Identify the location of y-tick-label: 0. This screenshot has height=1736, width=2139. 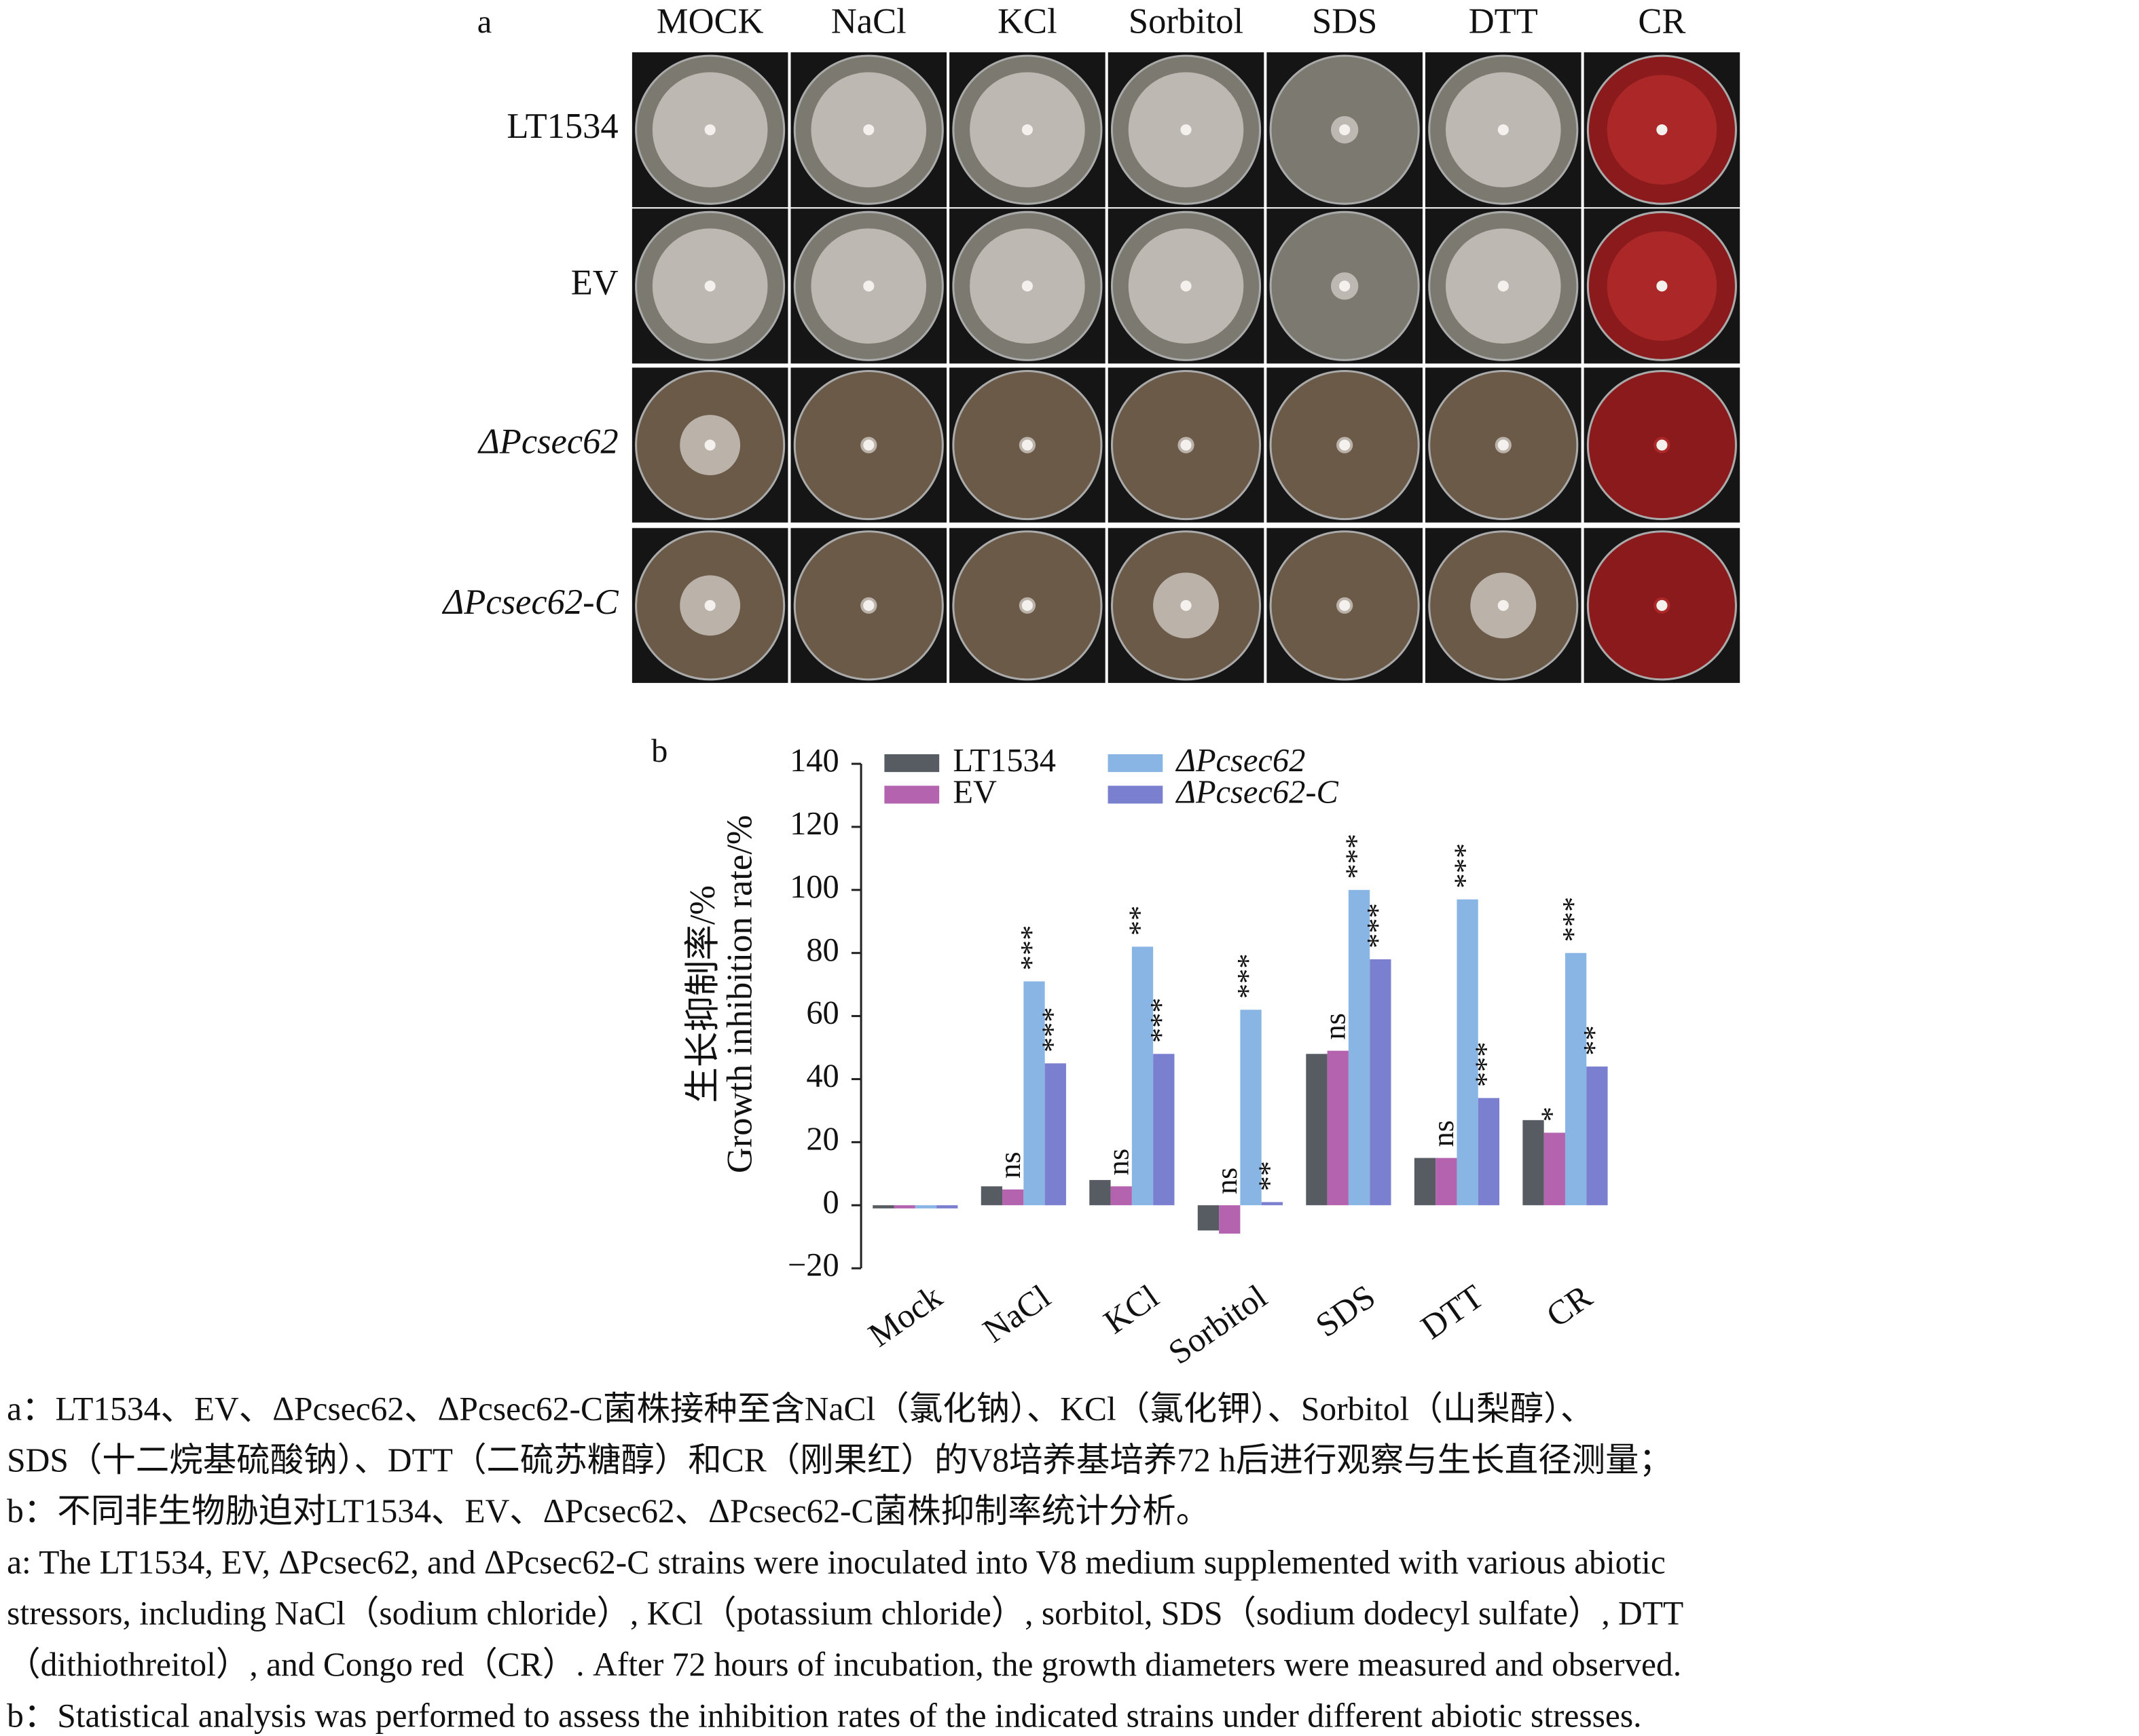
(831, 1202).